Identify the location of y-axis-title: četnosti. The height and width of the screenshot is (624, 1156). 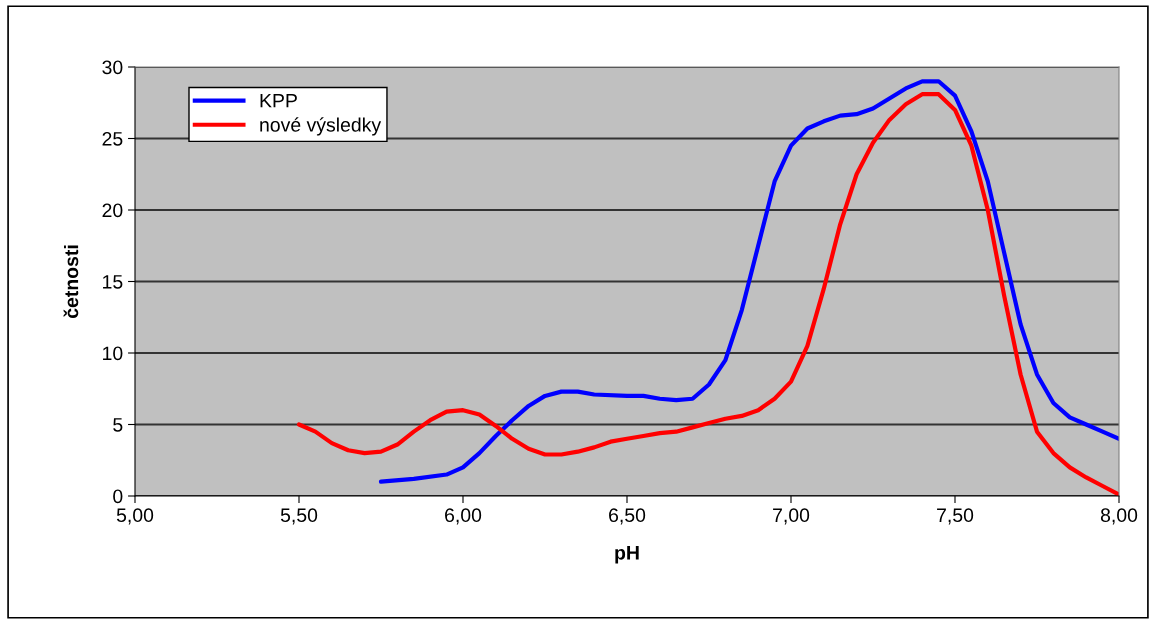
(71, 282).